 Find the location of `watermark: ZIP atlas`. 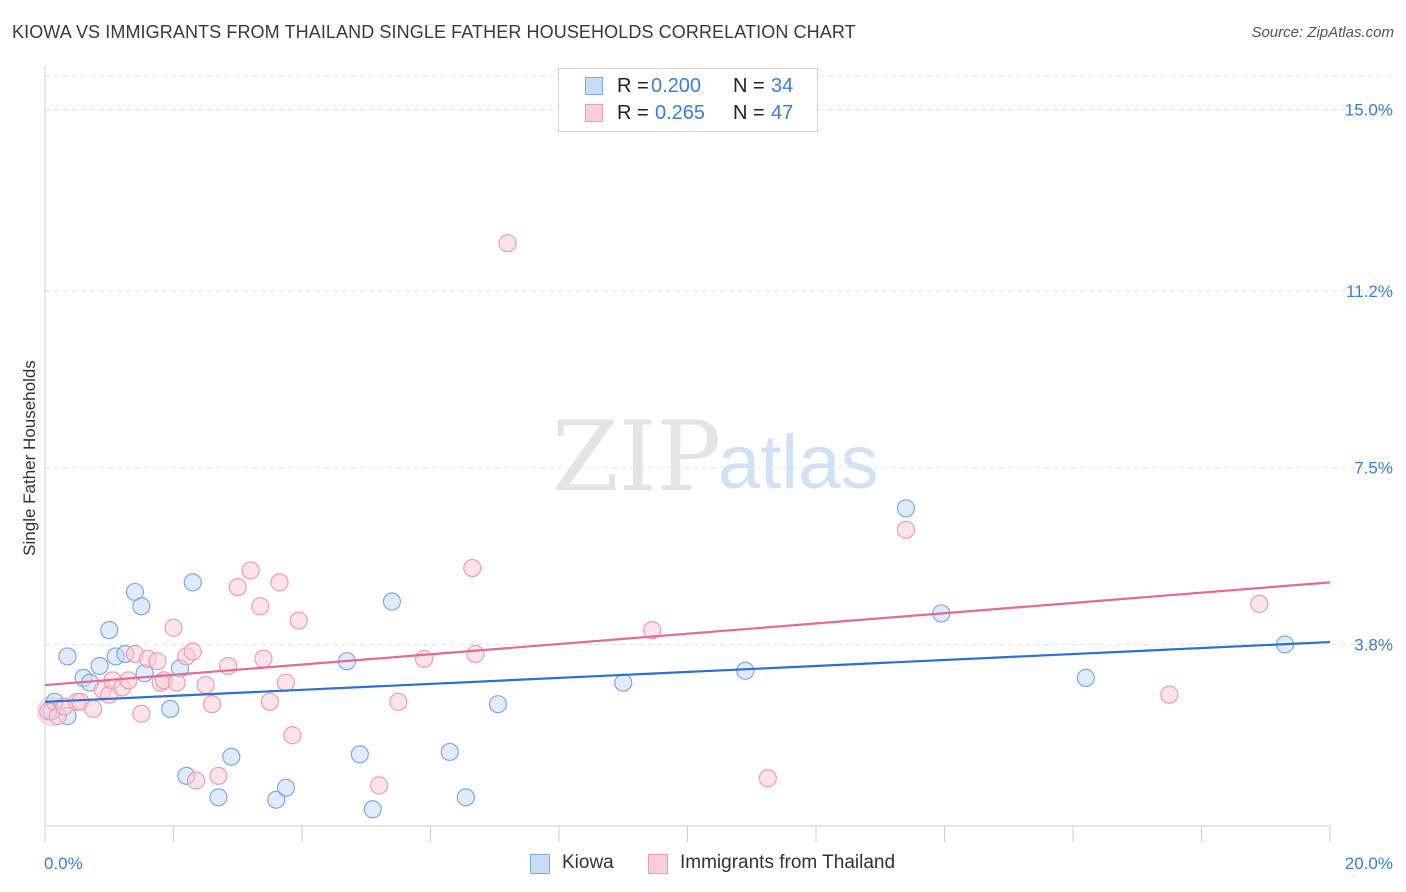

watermark: ZIP atlas is located at coordinates (715, 457).